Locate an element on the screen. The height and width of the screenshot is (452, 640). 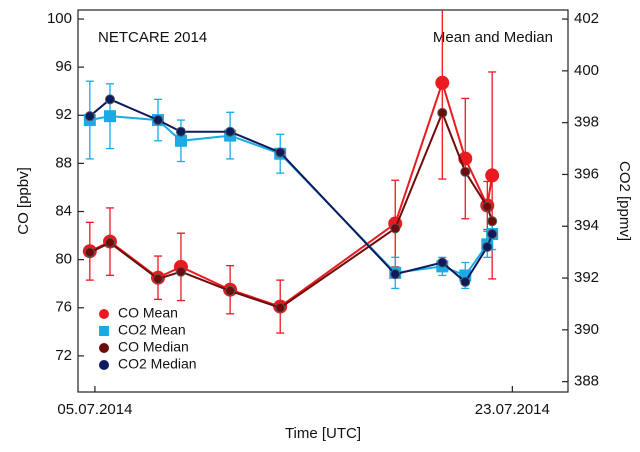
y2-tick-label: 392 is located at coordinates (586, 277).